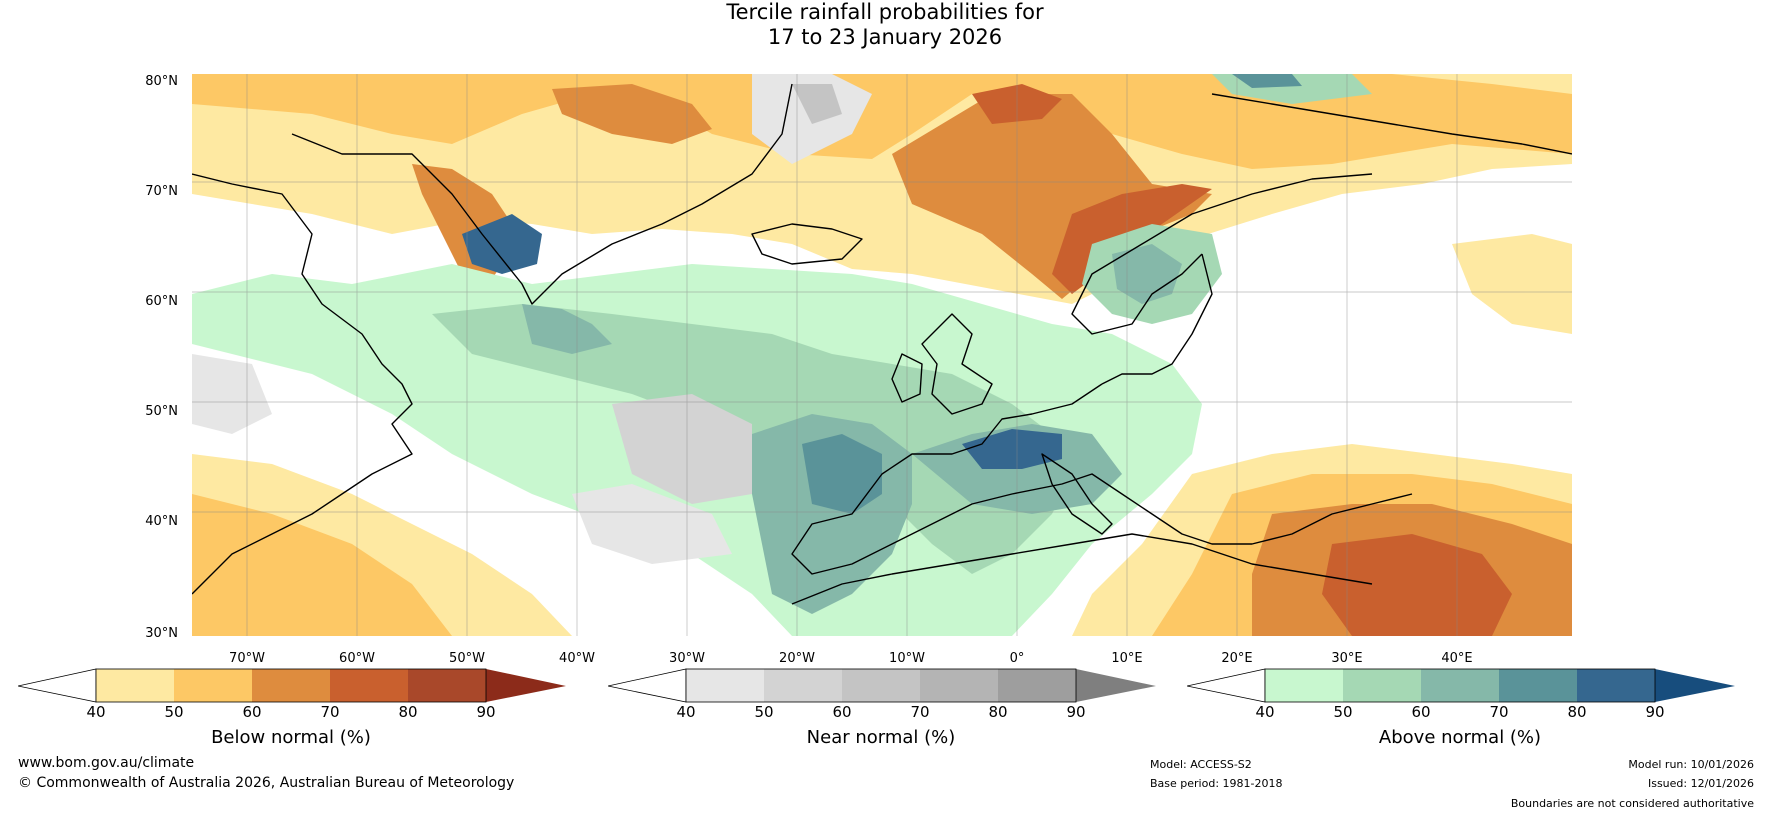 The height and width of the screenshot is (816, 1770). What do you see at coordinates (161, 81) in the screenshot?
I see `lat-label-80n: 80°N` at bounding box center [161, 81].